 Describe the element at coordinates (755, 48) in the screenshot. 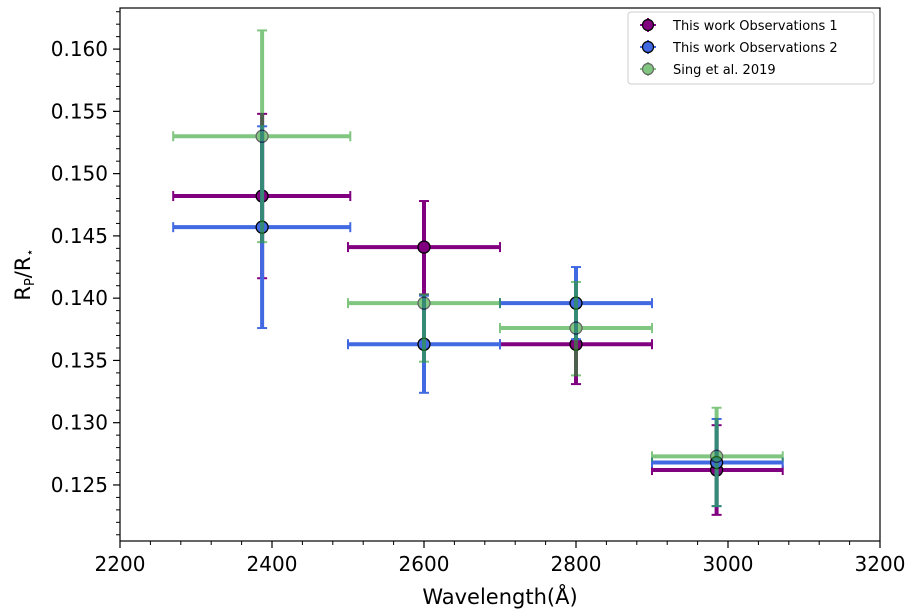

I see `legend-label: This work Observations 2` at that location.